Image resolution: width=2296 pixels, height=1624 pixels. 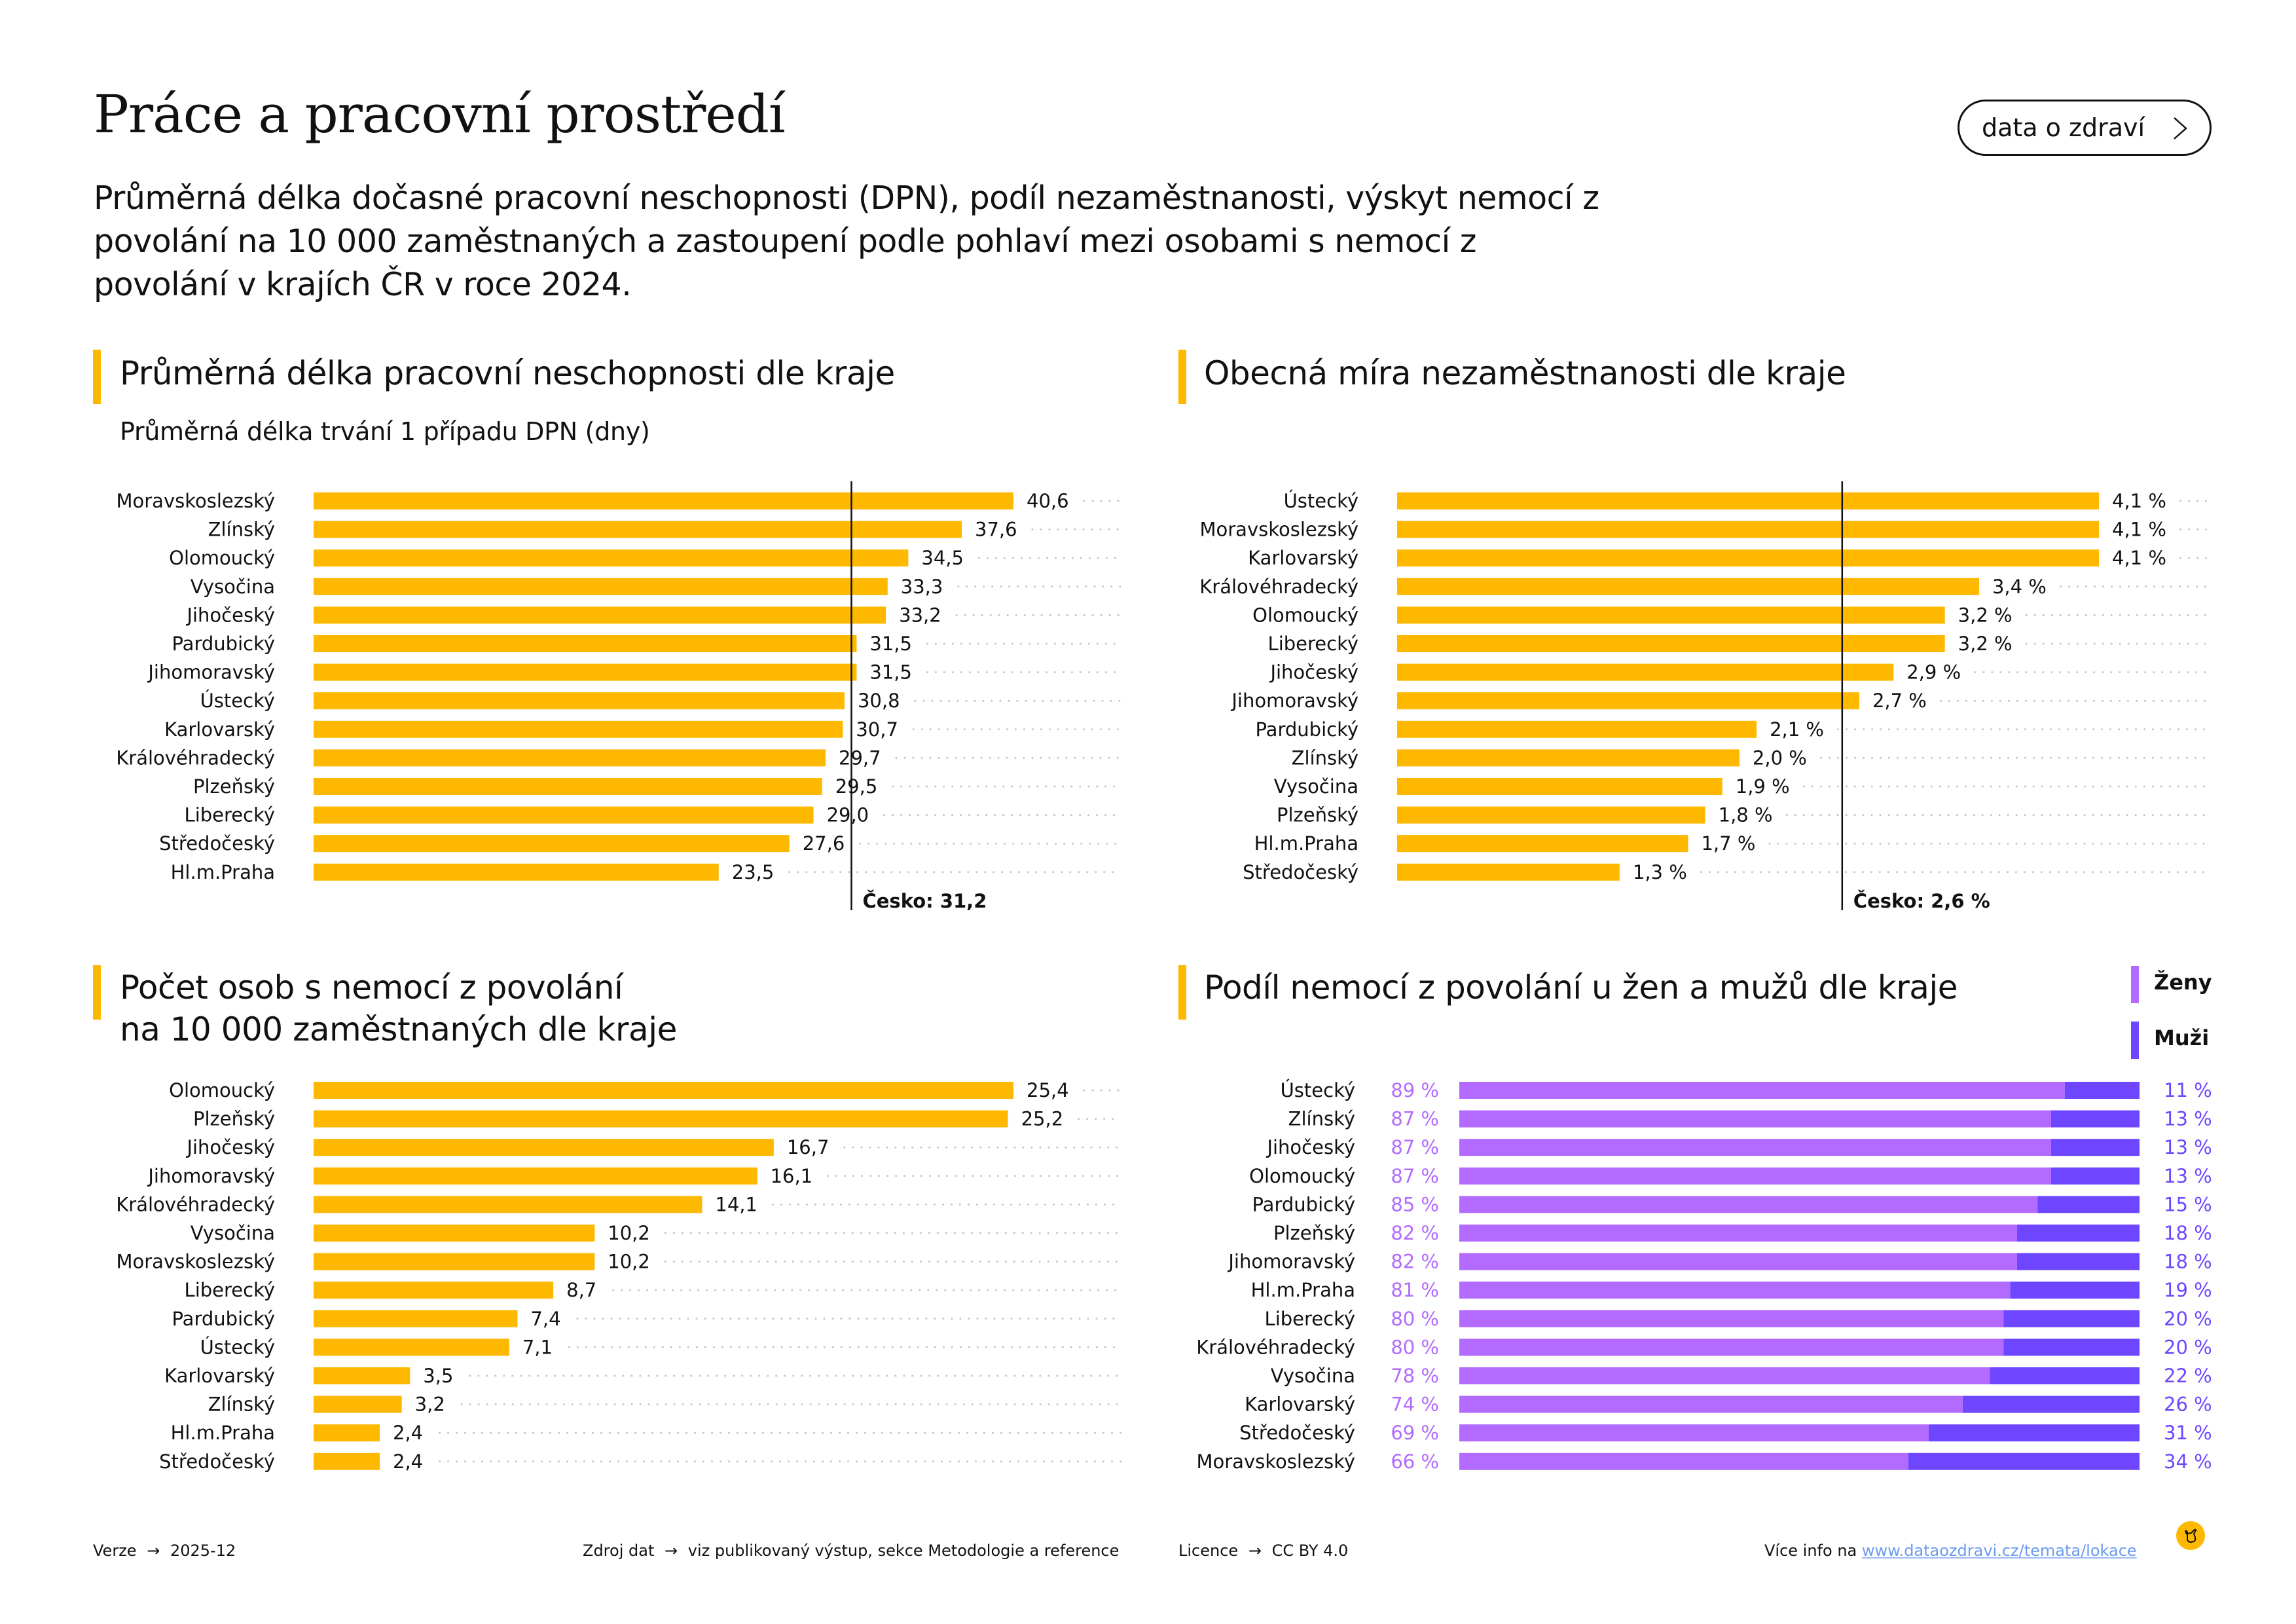 What do you see at coordinates (890, 644) in the screenshot?
I see `value-label: 31,5` at bounding box center [890, 644].